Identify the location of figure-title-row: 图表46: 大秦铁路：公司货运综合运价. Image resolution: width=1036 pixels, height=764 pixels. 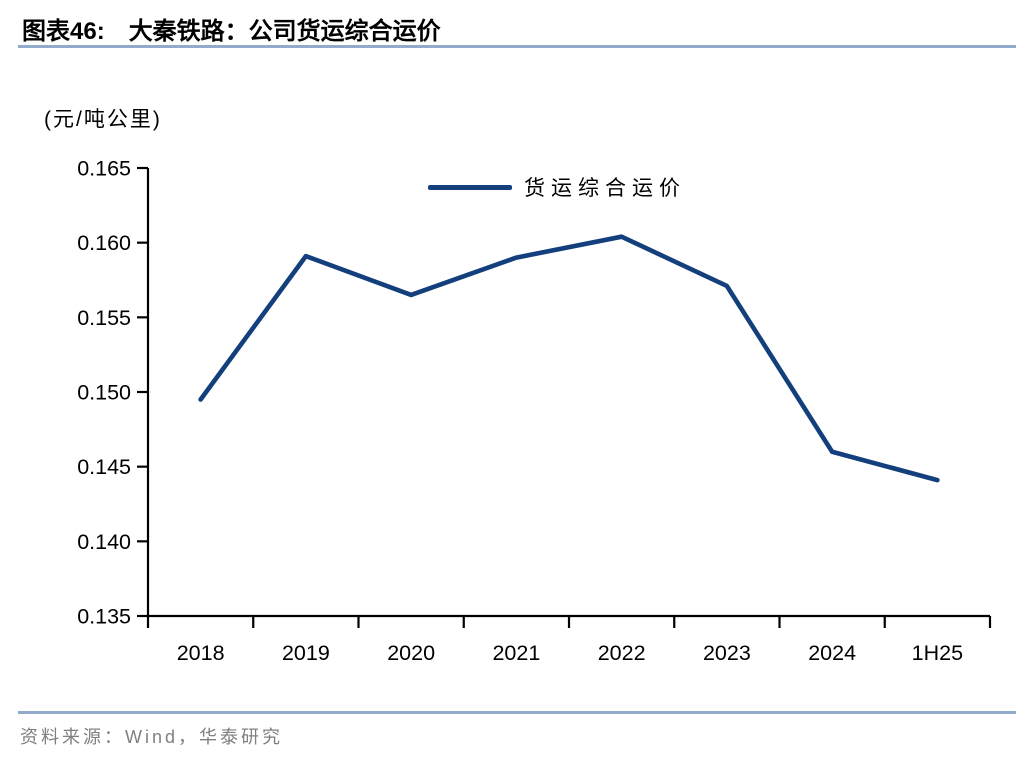
(231, 28).